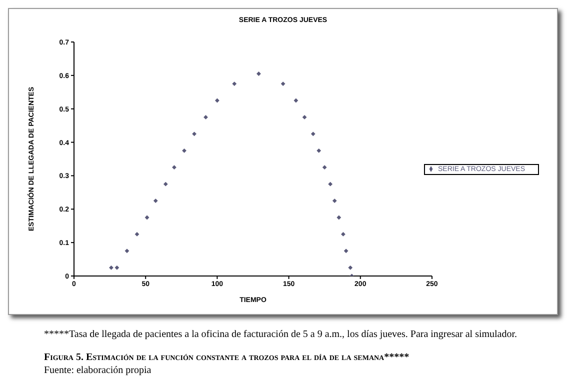 This screenshot has width=580, height=387. What do you see at coordinates (98, 370) in the screenshot?
I see `source-note: Fuente: elaboración propia` at bounding box center [98, 370].